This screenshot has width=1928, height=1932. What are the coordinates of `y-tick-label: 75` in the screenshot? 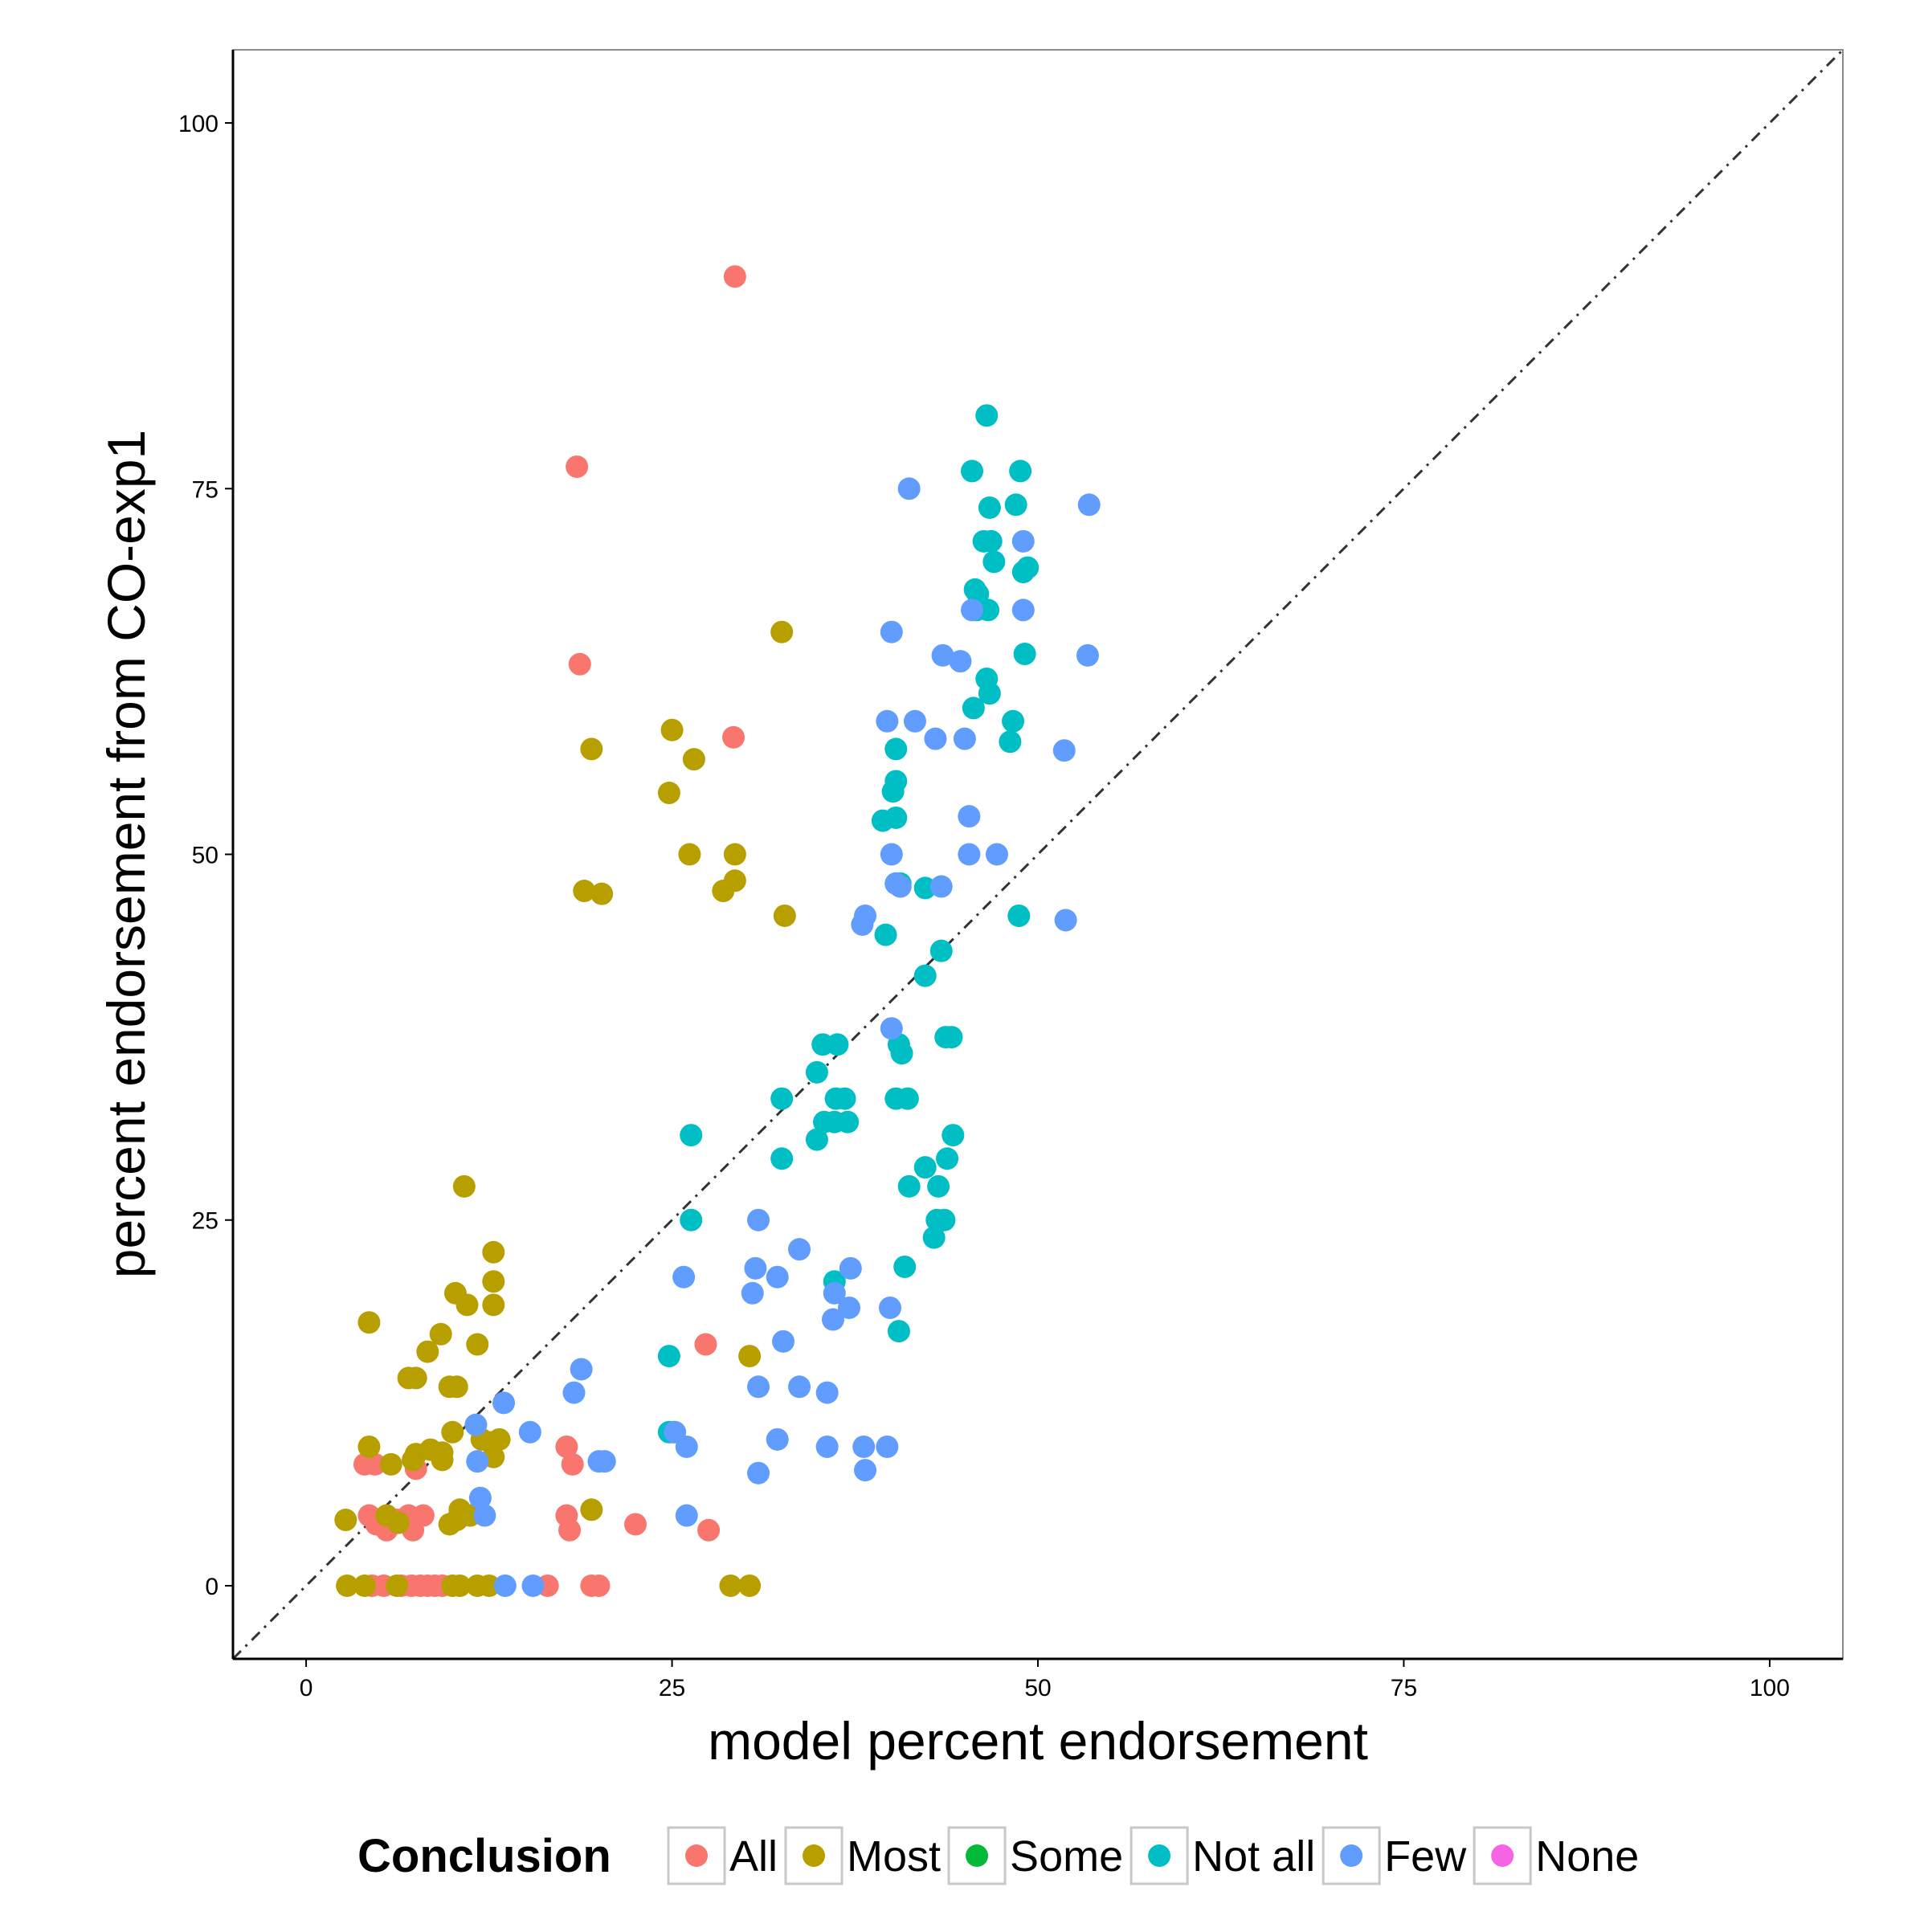 It's located at (205, 489).